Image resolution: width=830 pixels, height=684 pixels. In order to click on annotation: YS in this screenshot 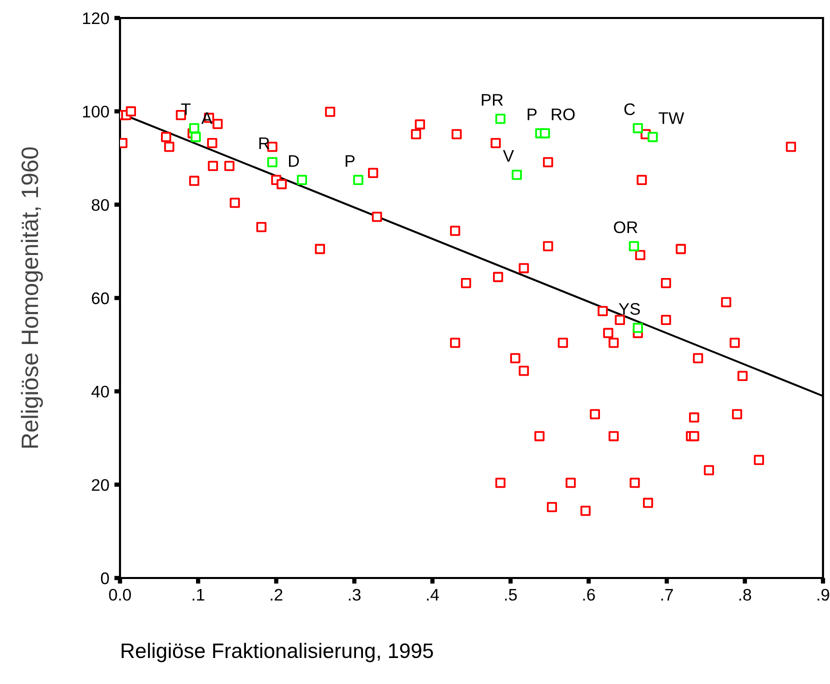, I will do `click(629, 309)`.